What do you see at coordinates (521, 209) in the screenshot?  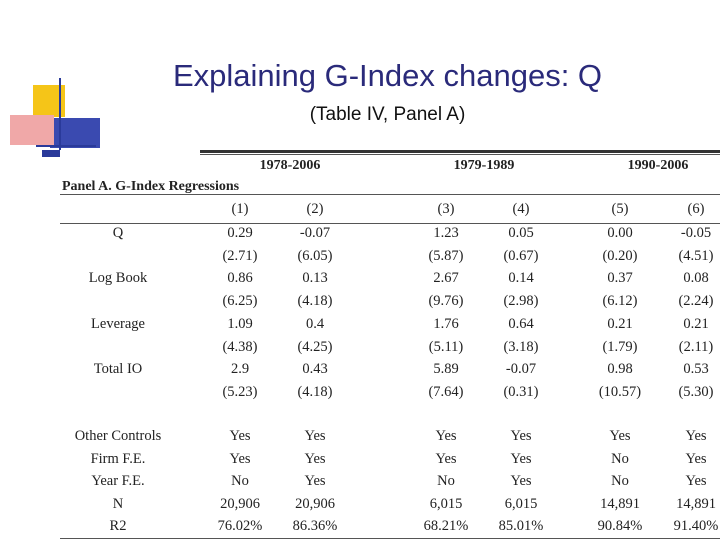 I see `column-number: (4)` at bounding box center [521, 209].